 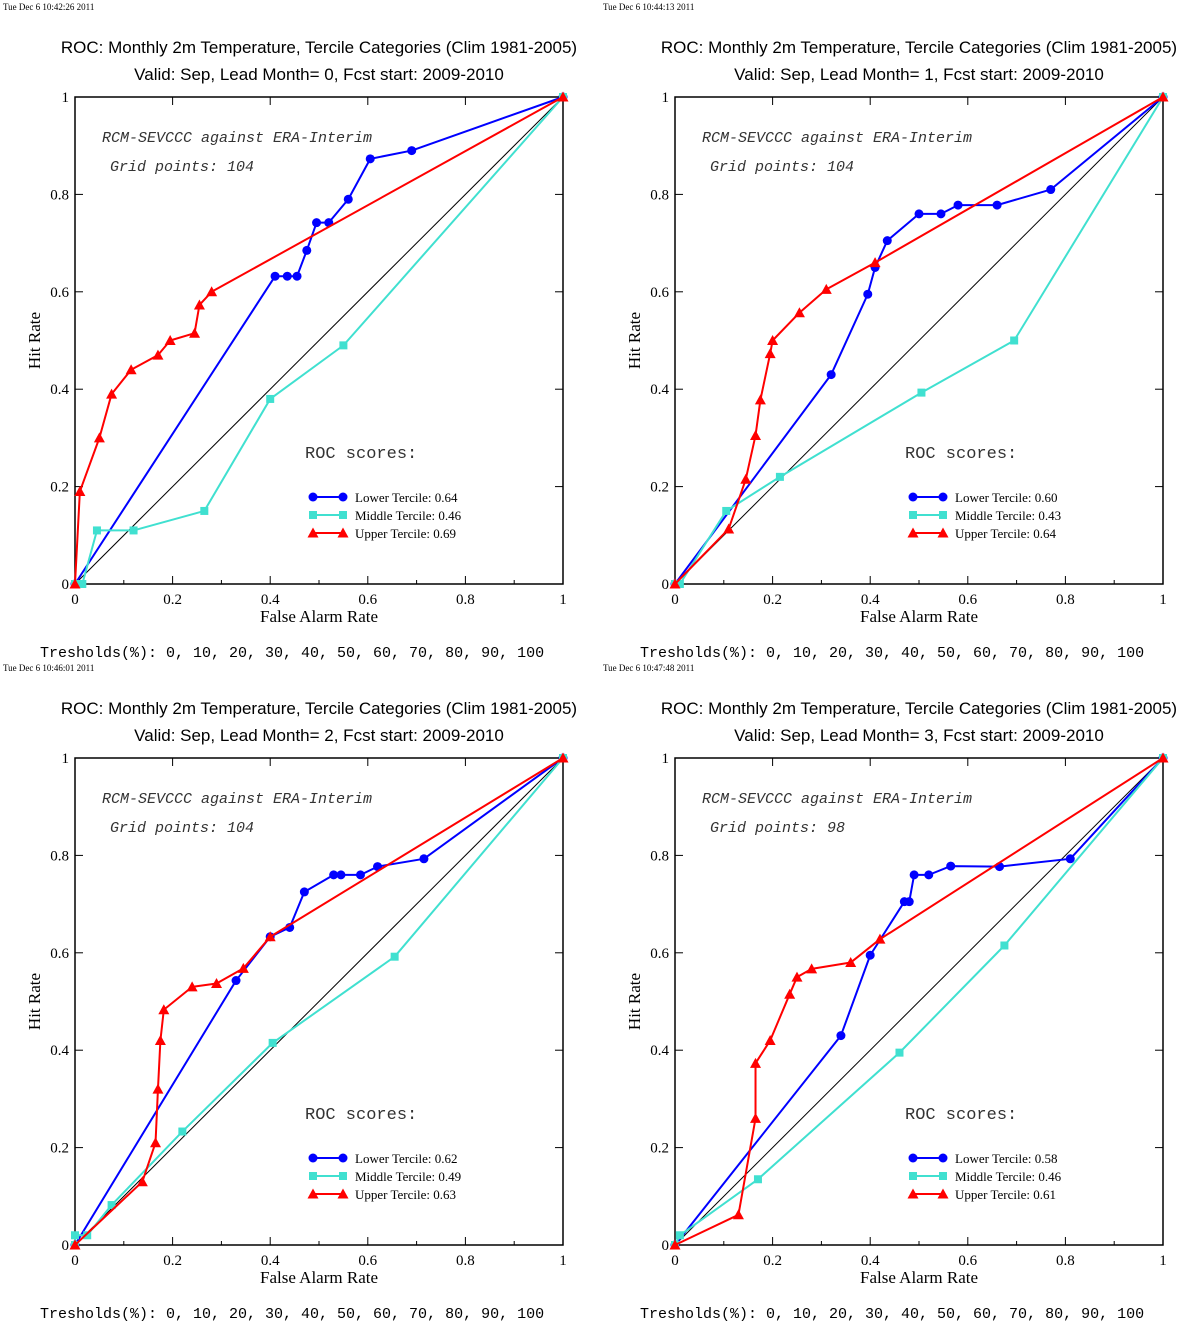 I want to click on timestamp: Tue Dec 6 10:46:01 2011, so click(x=48, y=668).